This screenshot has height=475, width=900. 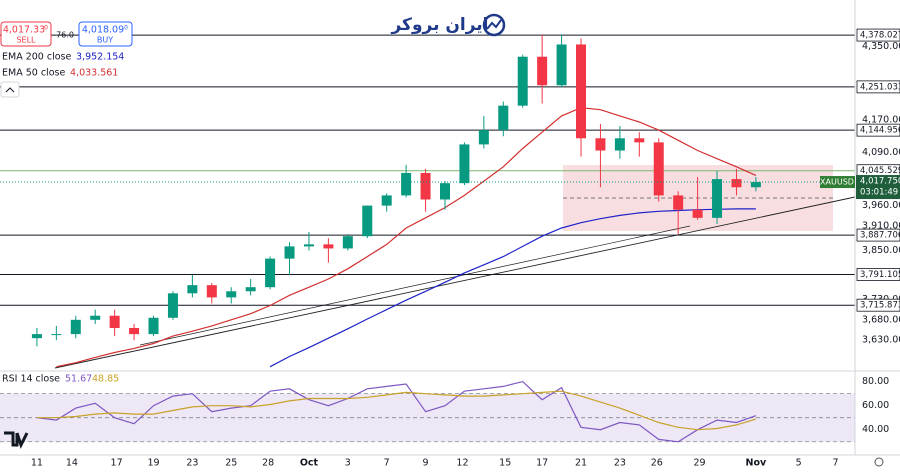 What do you see at coordinates (31, 379) in the screenshot?
I see `rsi-name: RSI 14 close` at bounding box center [31, 379].